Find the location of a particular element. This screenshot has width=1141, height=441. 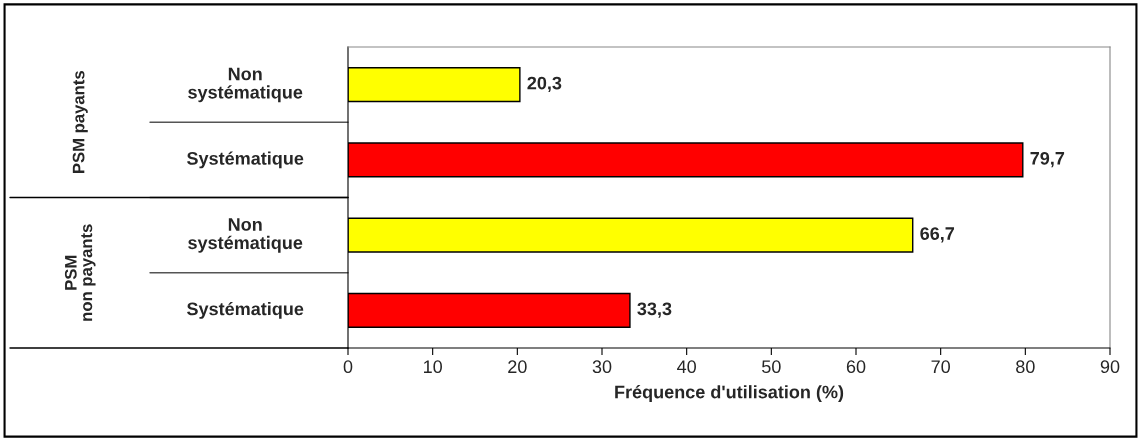

text: PSM payants is located at coordinates (80, 122).